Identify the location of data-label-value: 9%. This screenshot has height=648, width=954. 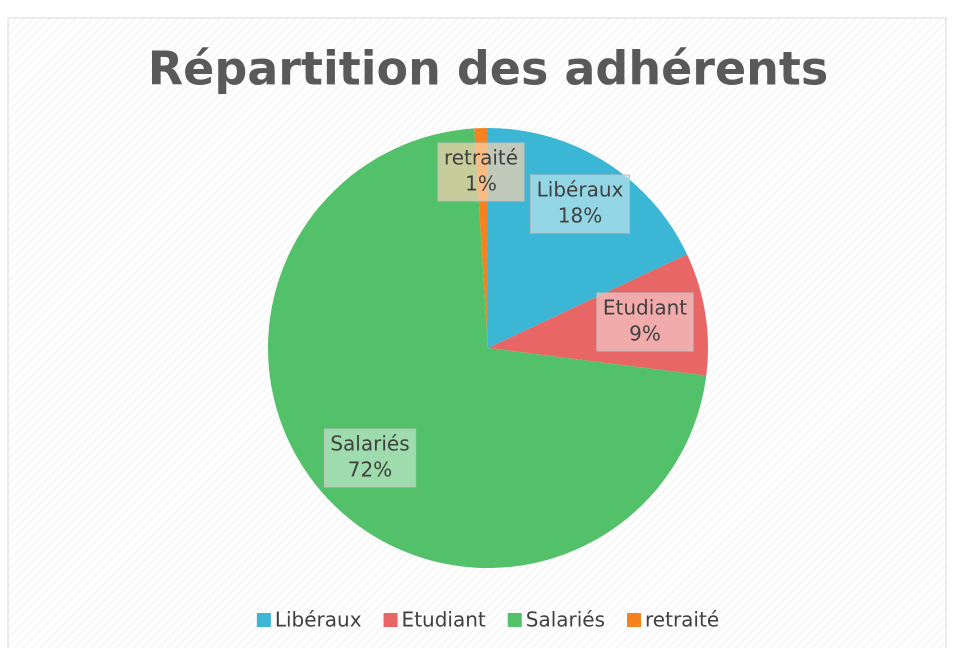
(645, 334).